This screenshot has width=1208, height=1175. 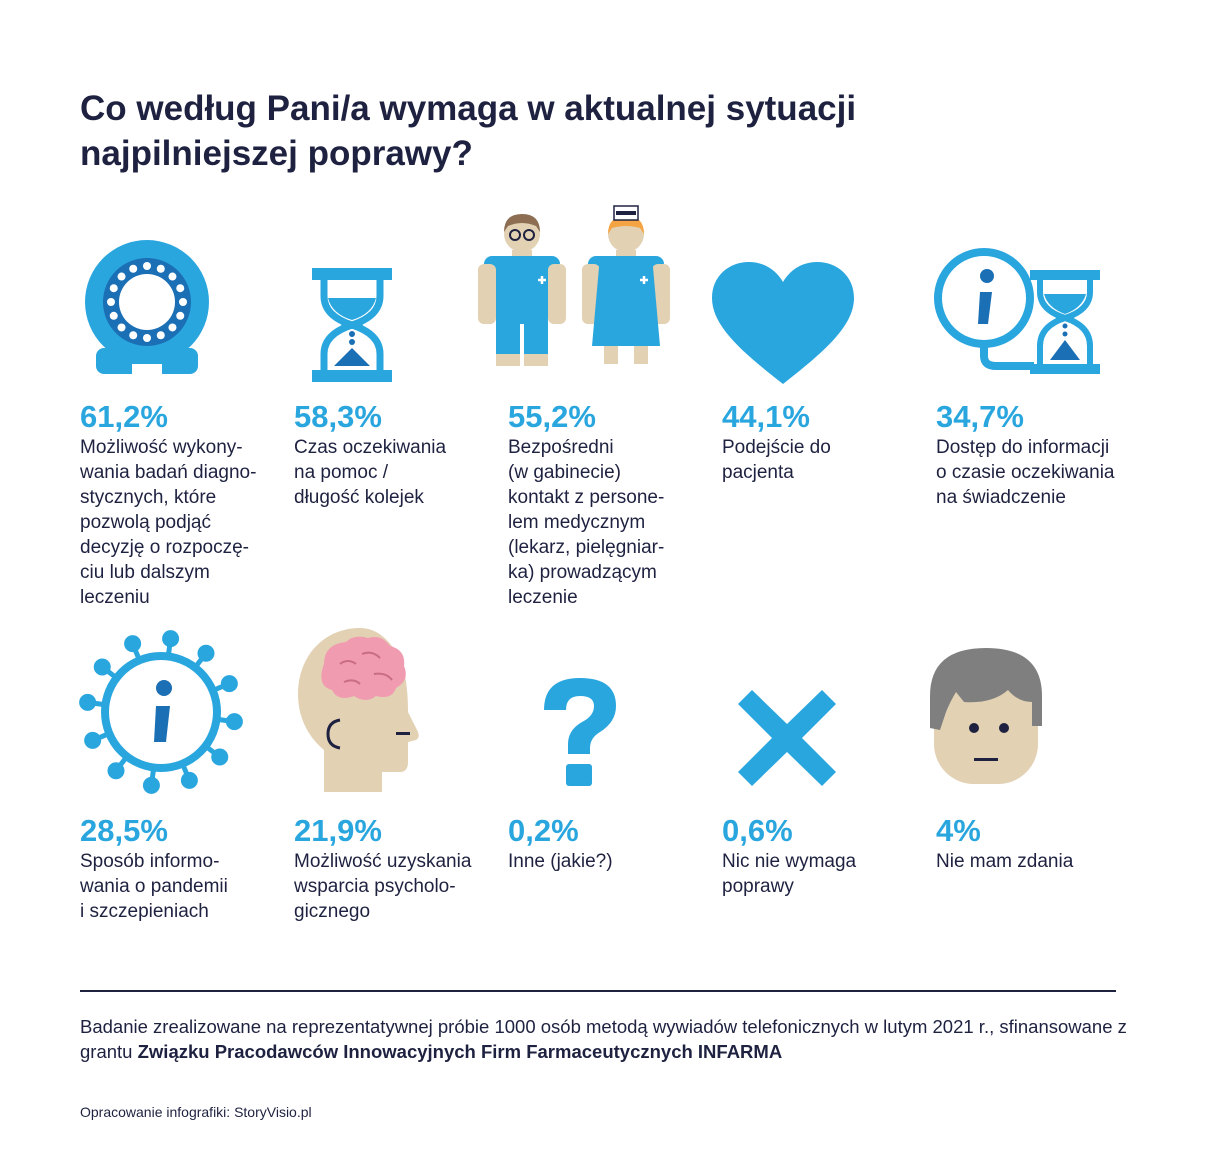 What do you see at coordinates (757, 830) in the screenshot?
I see `value-label-9: 0,6%` at bounding box center [757, 830].